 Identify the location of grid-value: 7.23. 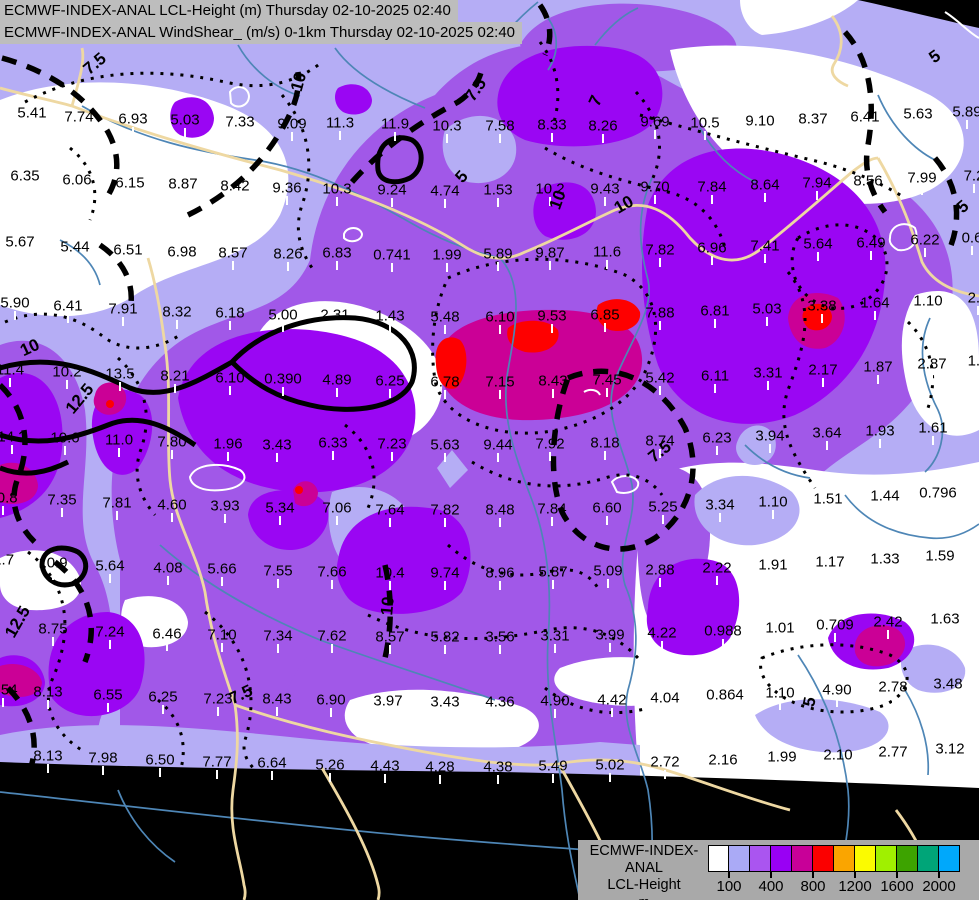
(218, 699).